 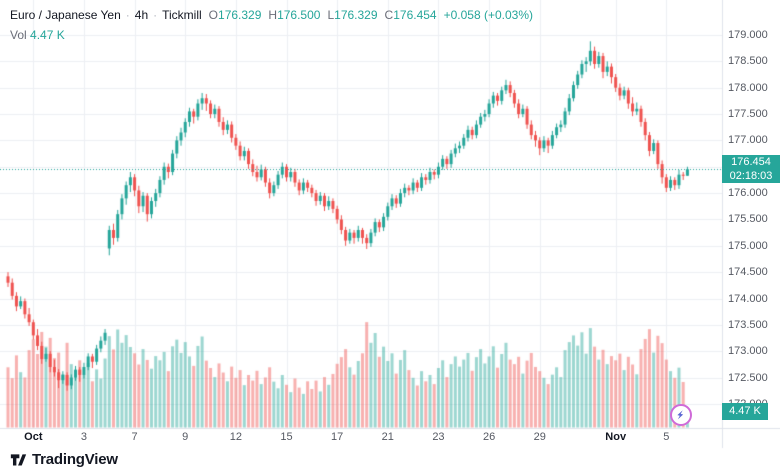 What do you see at coordinates (748, 193) in the screenshot?
I see `price-tick-label: 176.000` at bounding box center [748, 193].